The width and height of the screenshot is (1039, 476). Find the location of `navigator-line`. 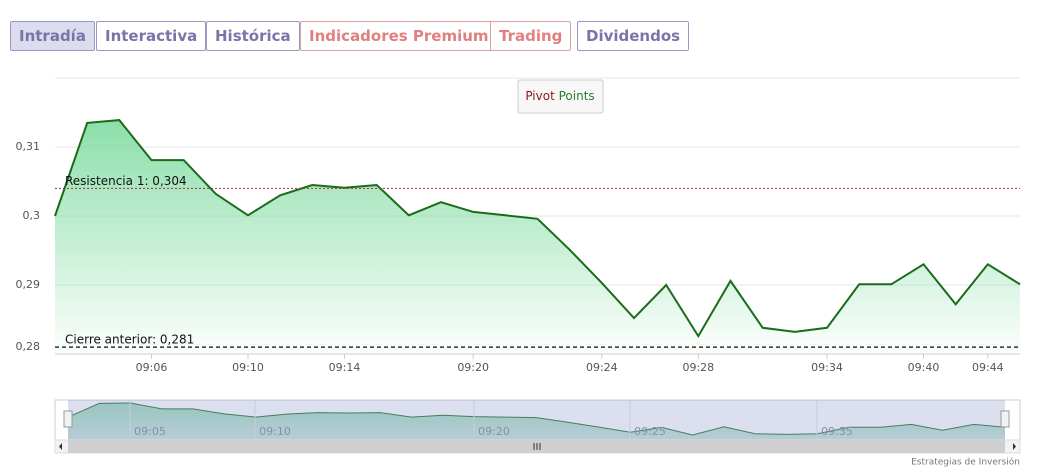

navigator-line is located at coordinates (536, 419).